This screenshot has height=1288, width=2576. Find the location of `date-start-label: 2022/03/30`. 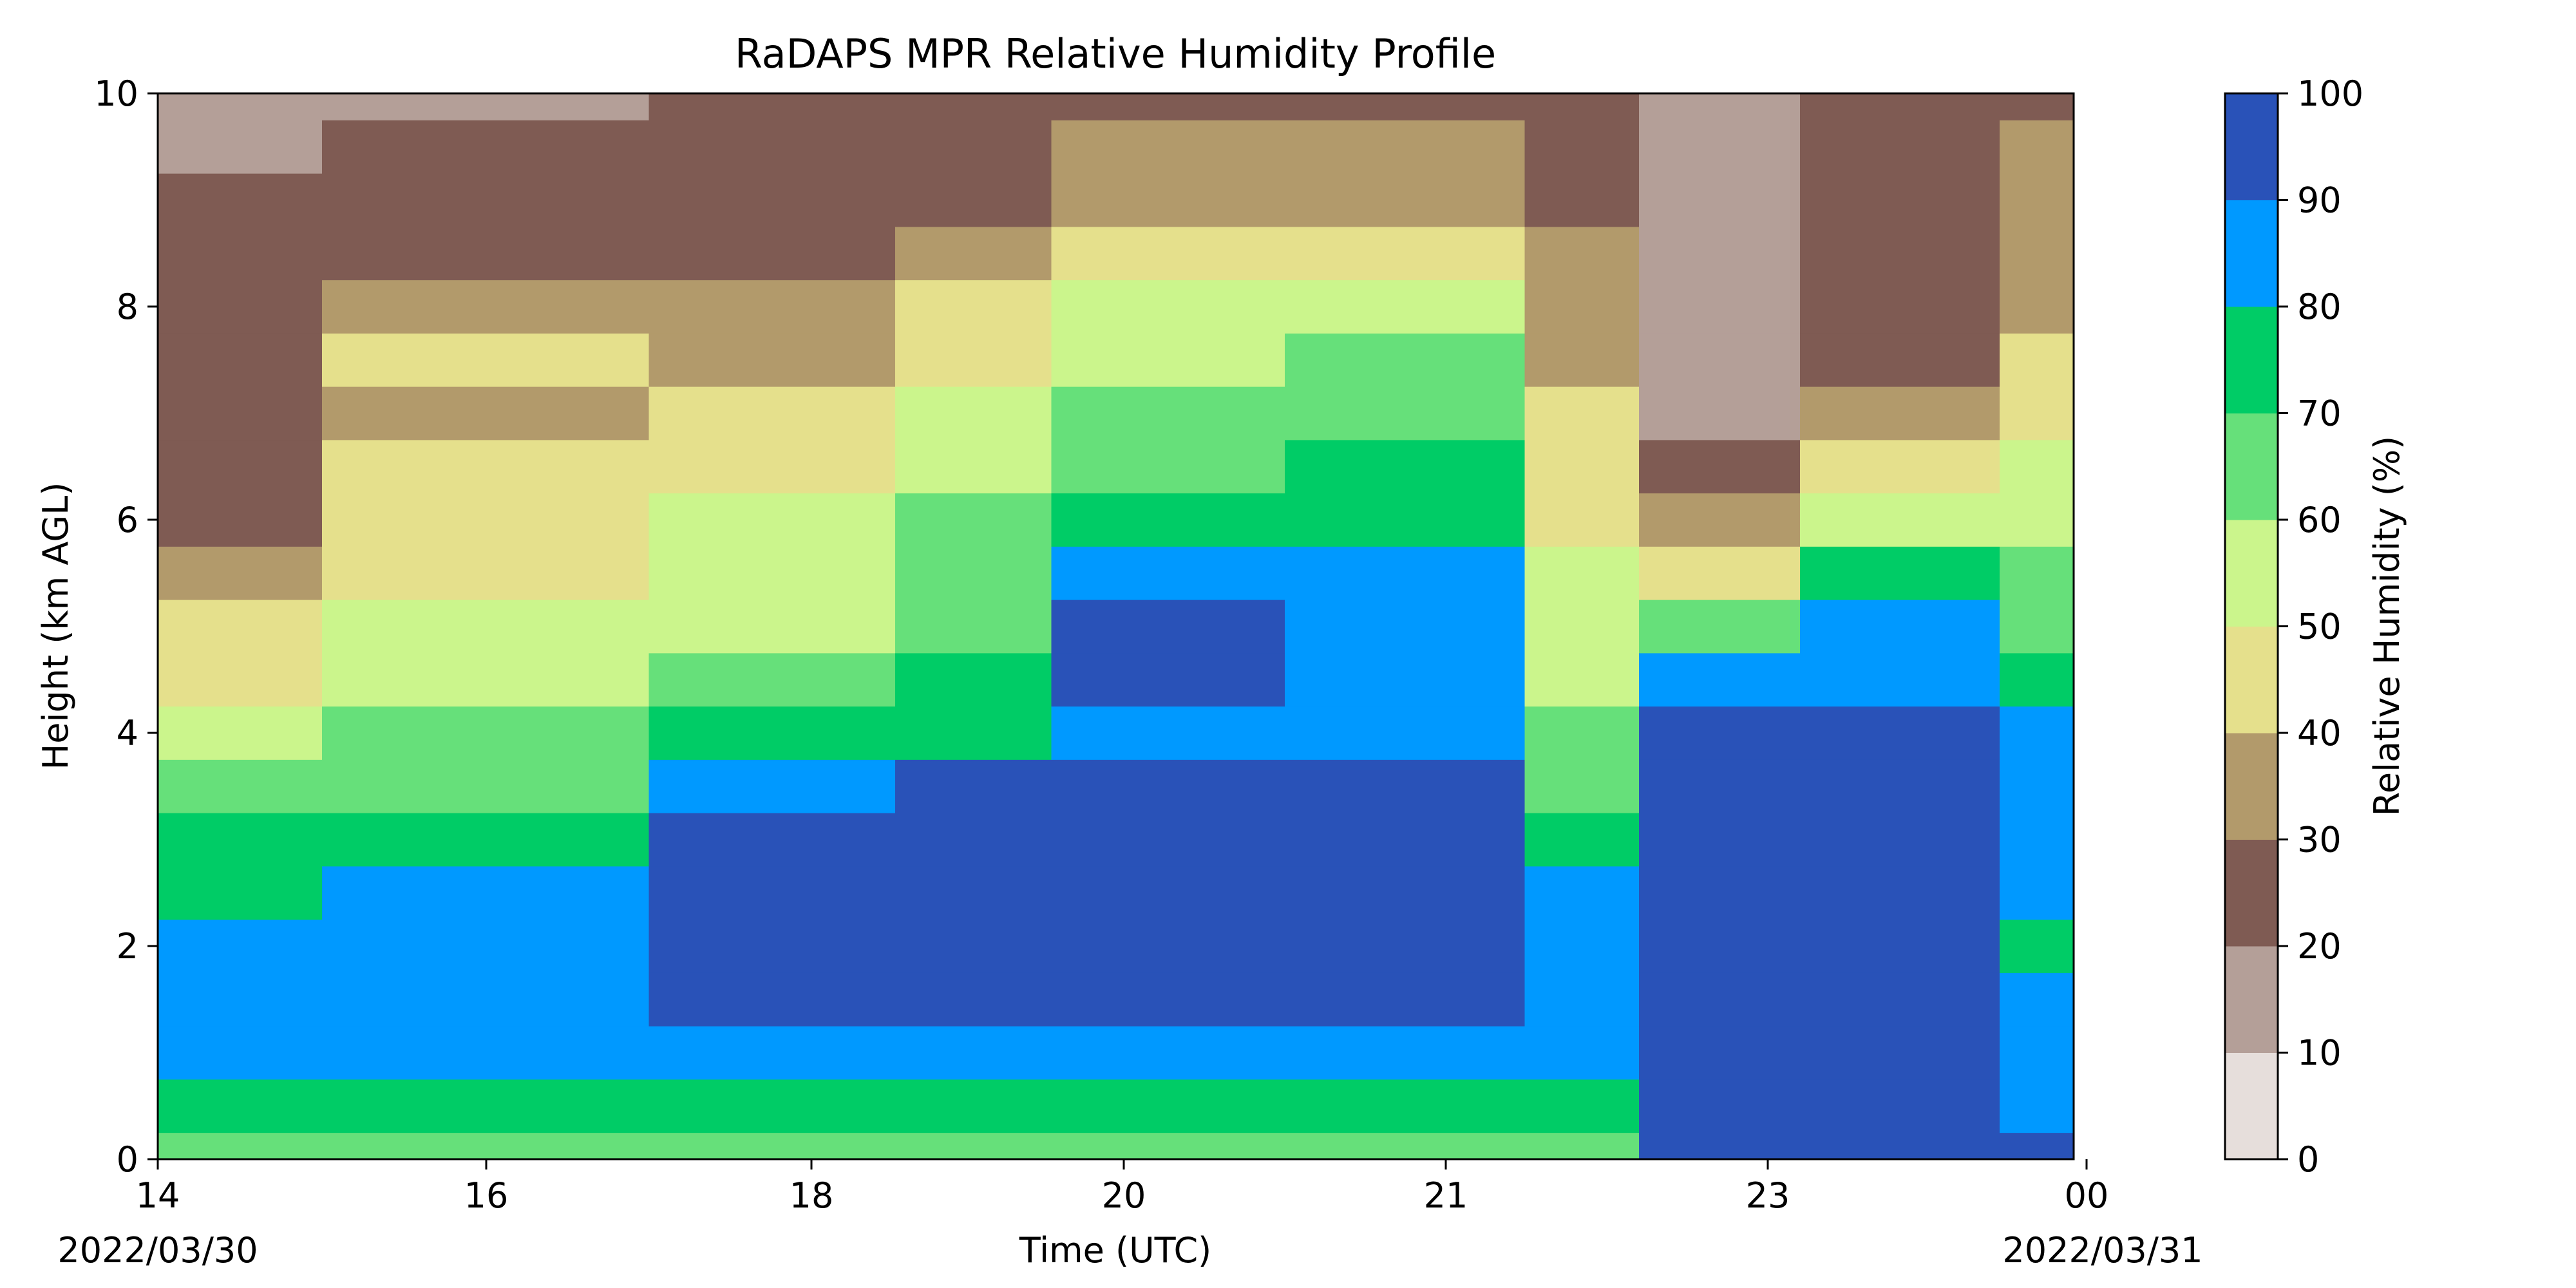

date-start-label: 2022/03/30 is located at coordinates (157, 1251).